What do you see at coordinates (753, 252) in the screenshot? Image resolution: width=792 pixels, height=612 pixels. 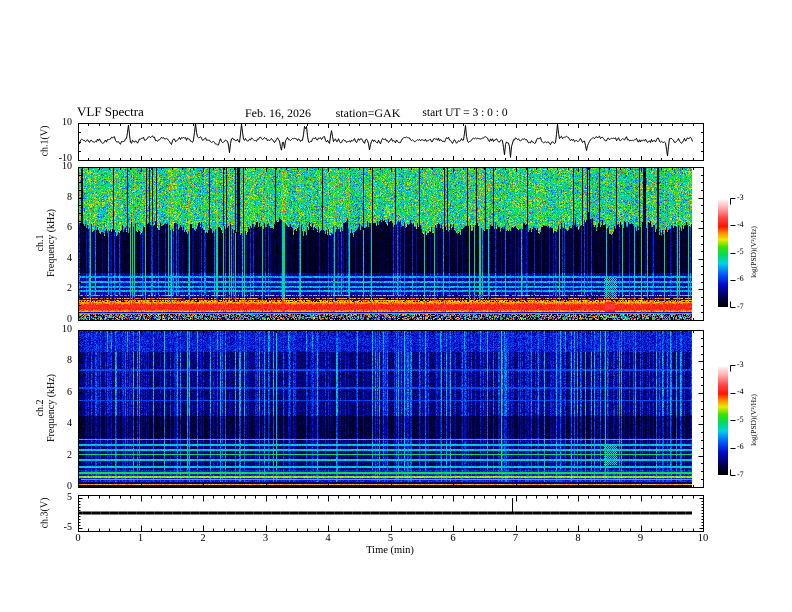 I see `colorbar1-label: log(PSD)(V²/Hz)` at bounding box center [753, 252].